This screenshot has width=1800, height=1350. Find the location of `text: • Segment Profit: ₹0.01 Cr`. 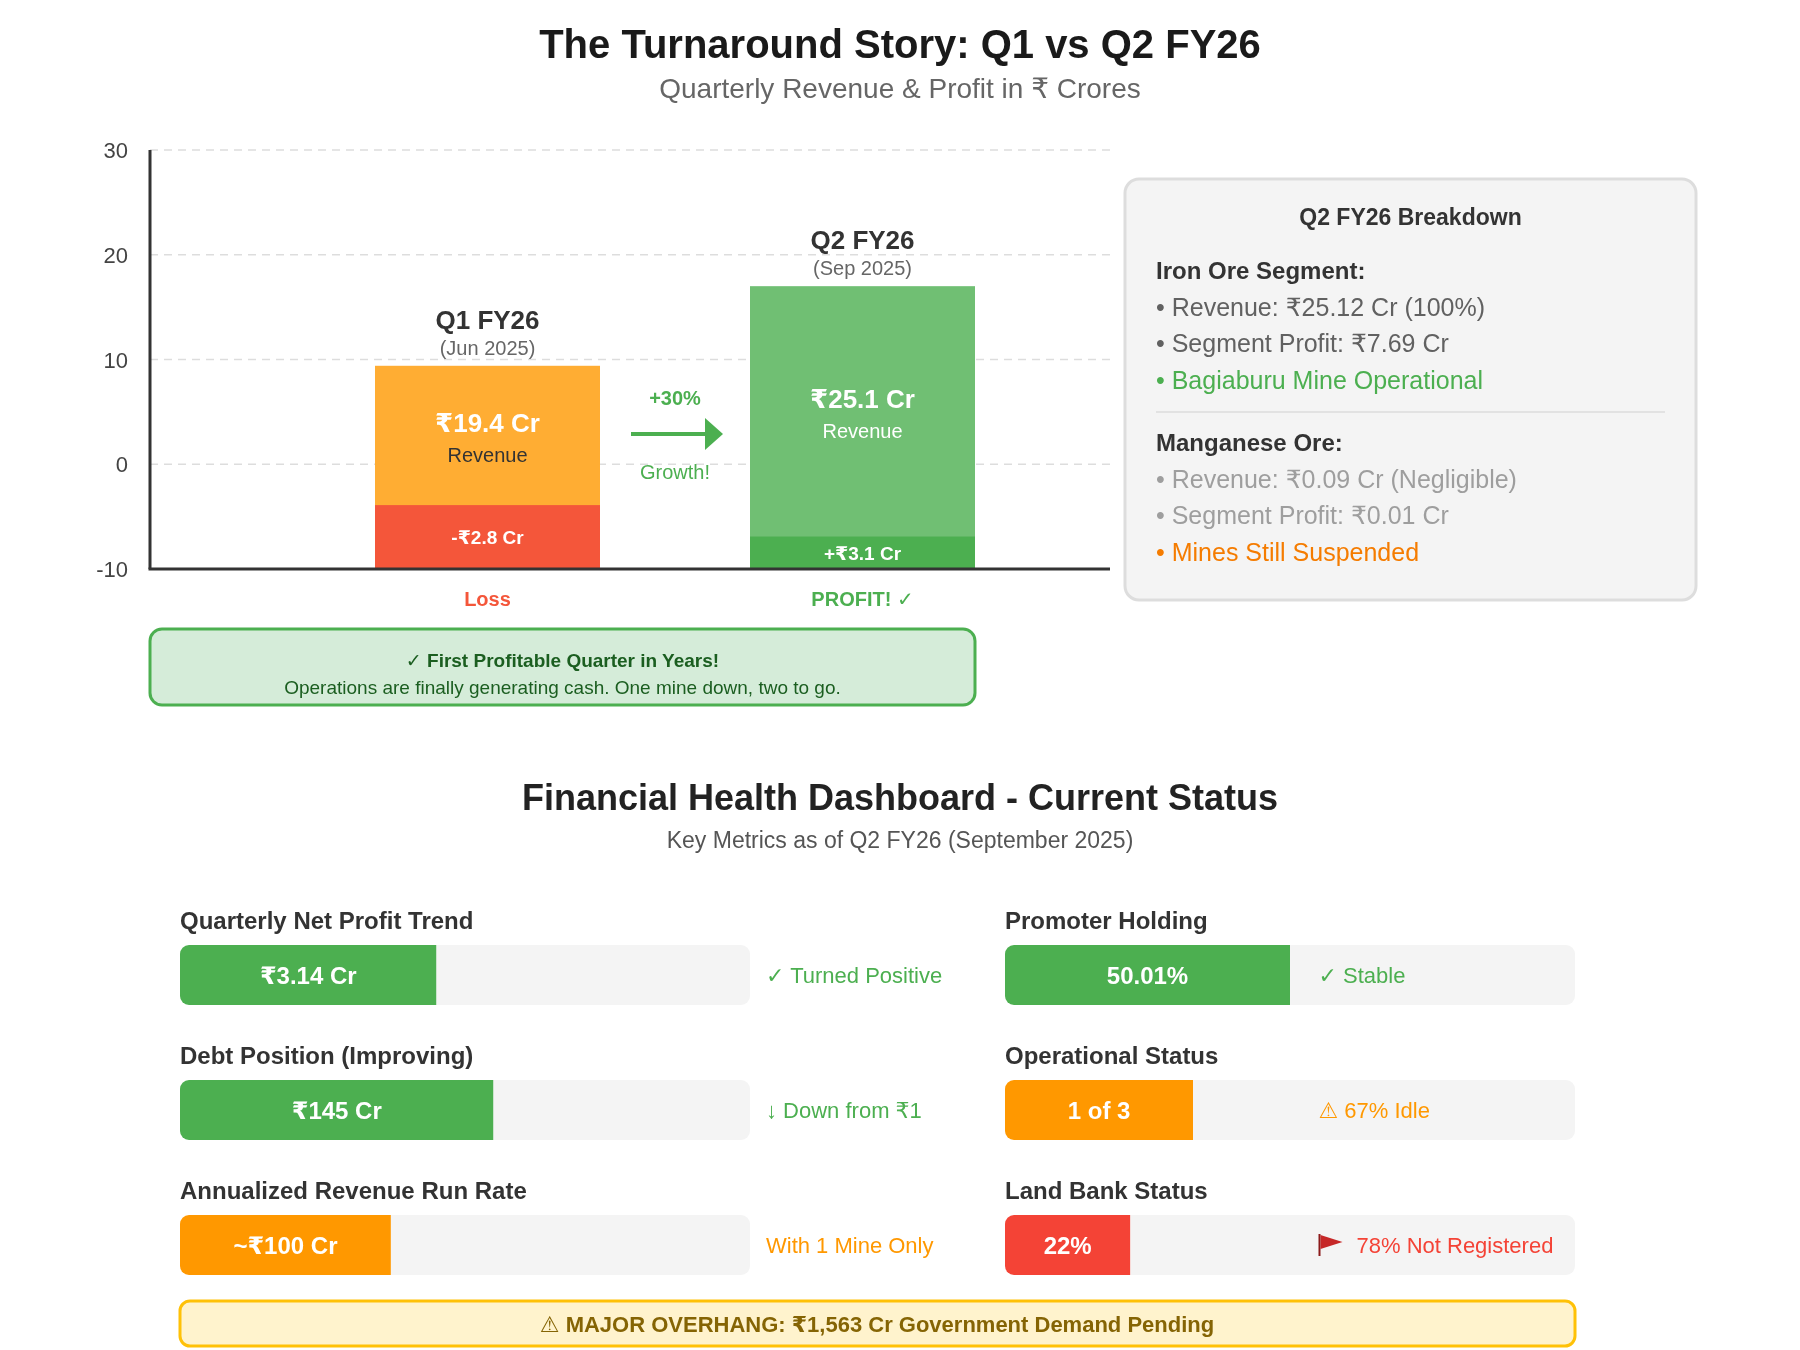

text: • Segment Profit: ₹0.01 Cr is located at coordinates (1302, 515).